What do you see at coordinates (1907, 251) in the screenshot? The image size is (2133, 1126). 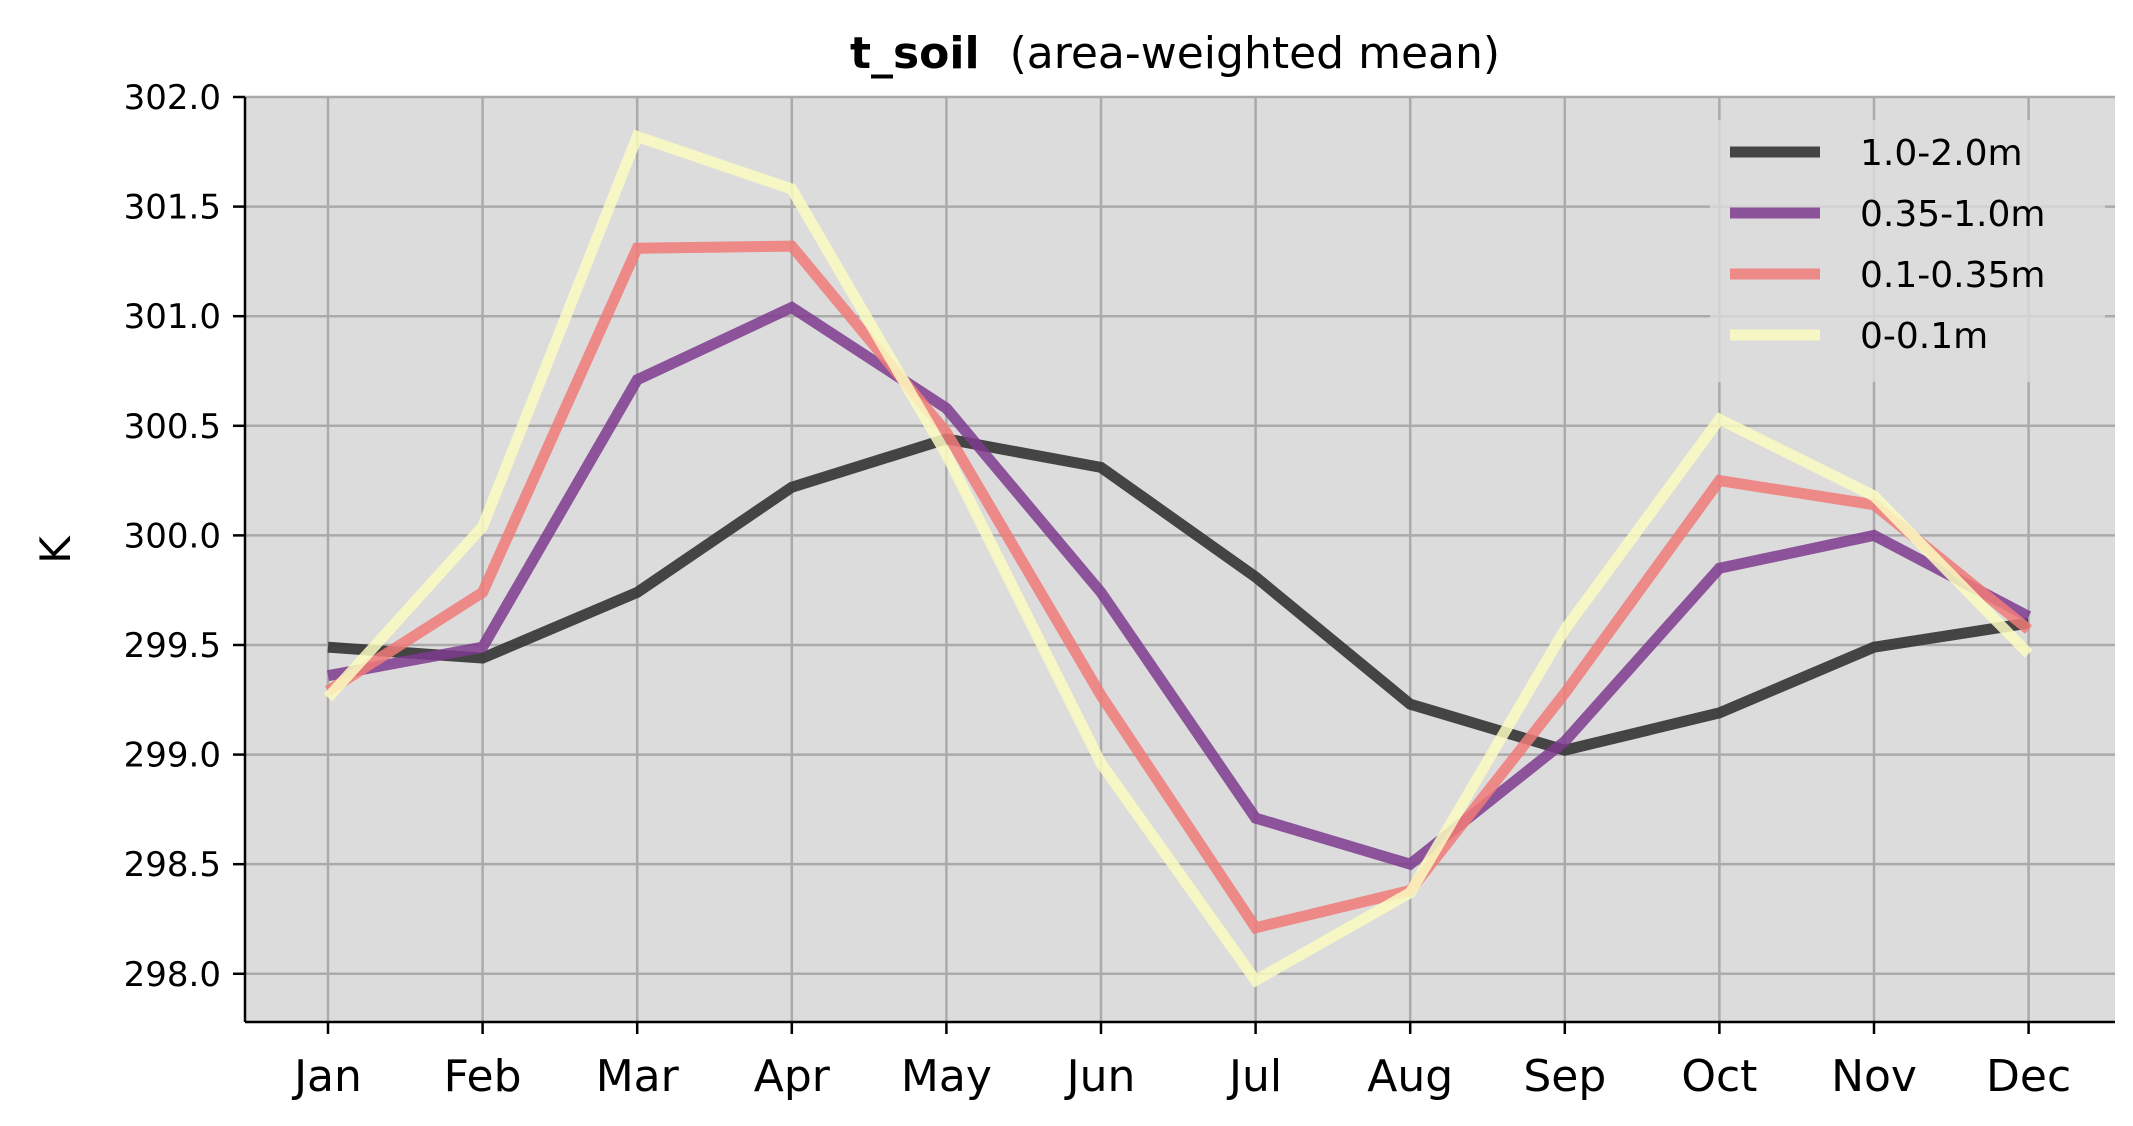 I see `legend-box` at bounding box center [1907, 251].